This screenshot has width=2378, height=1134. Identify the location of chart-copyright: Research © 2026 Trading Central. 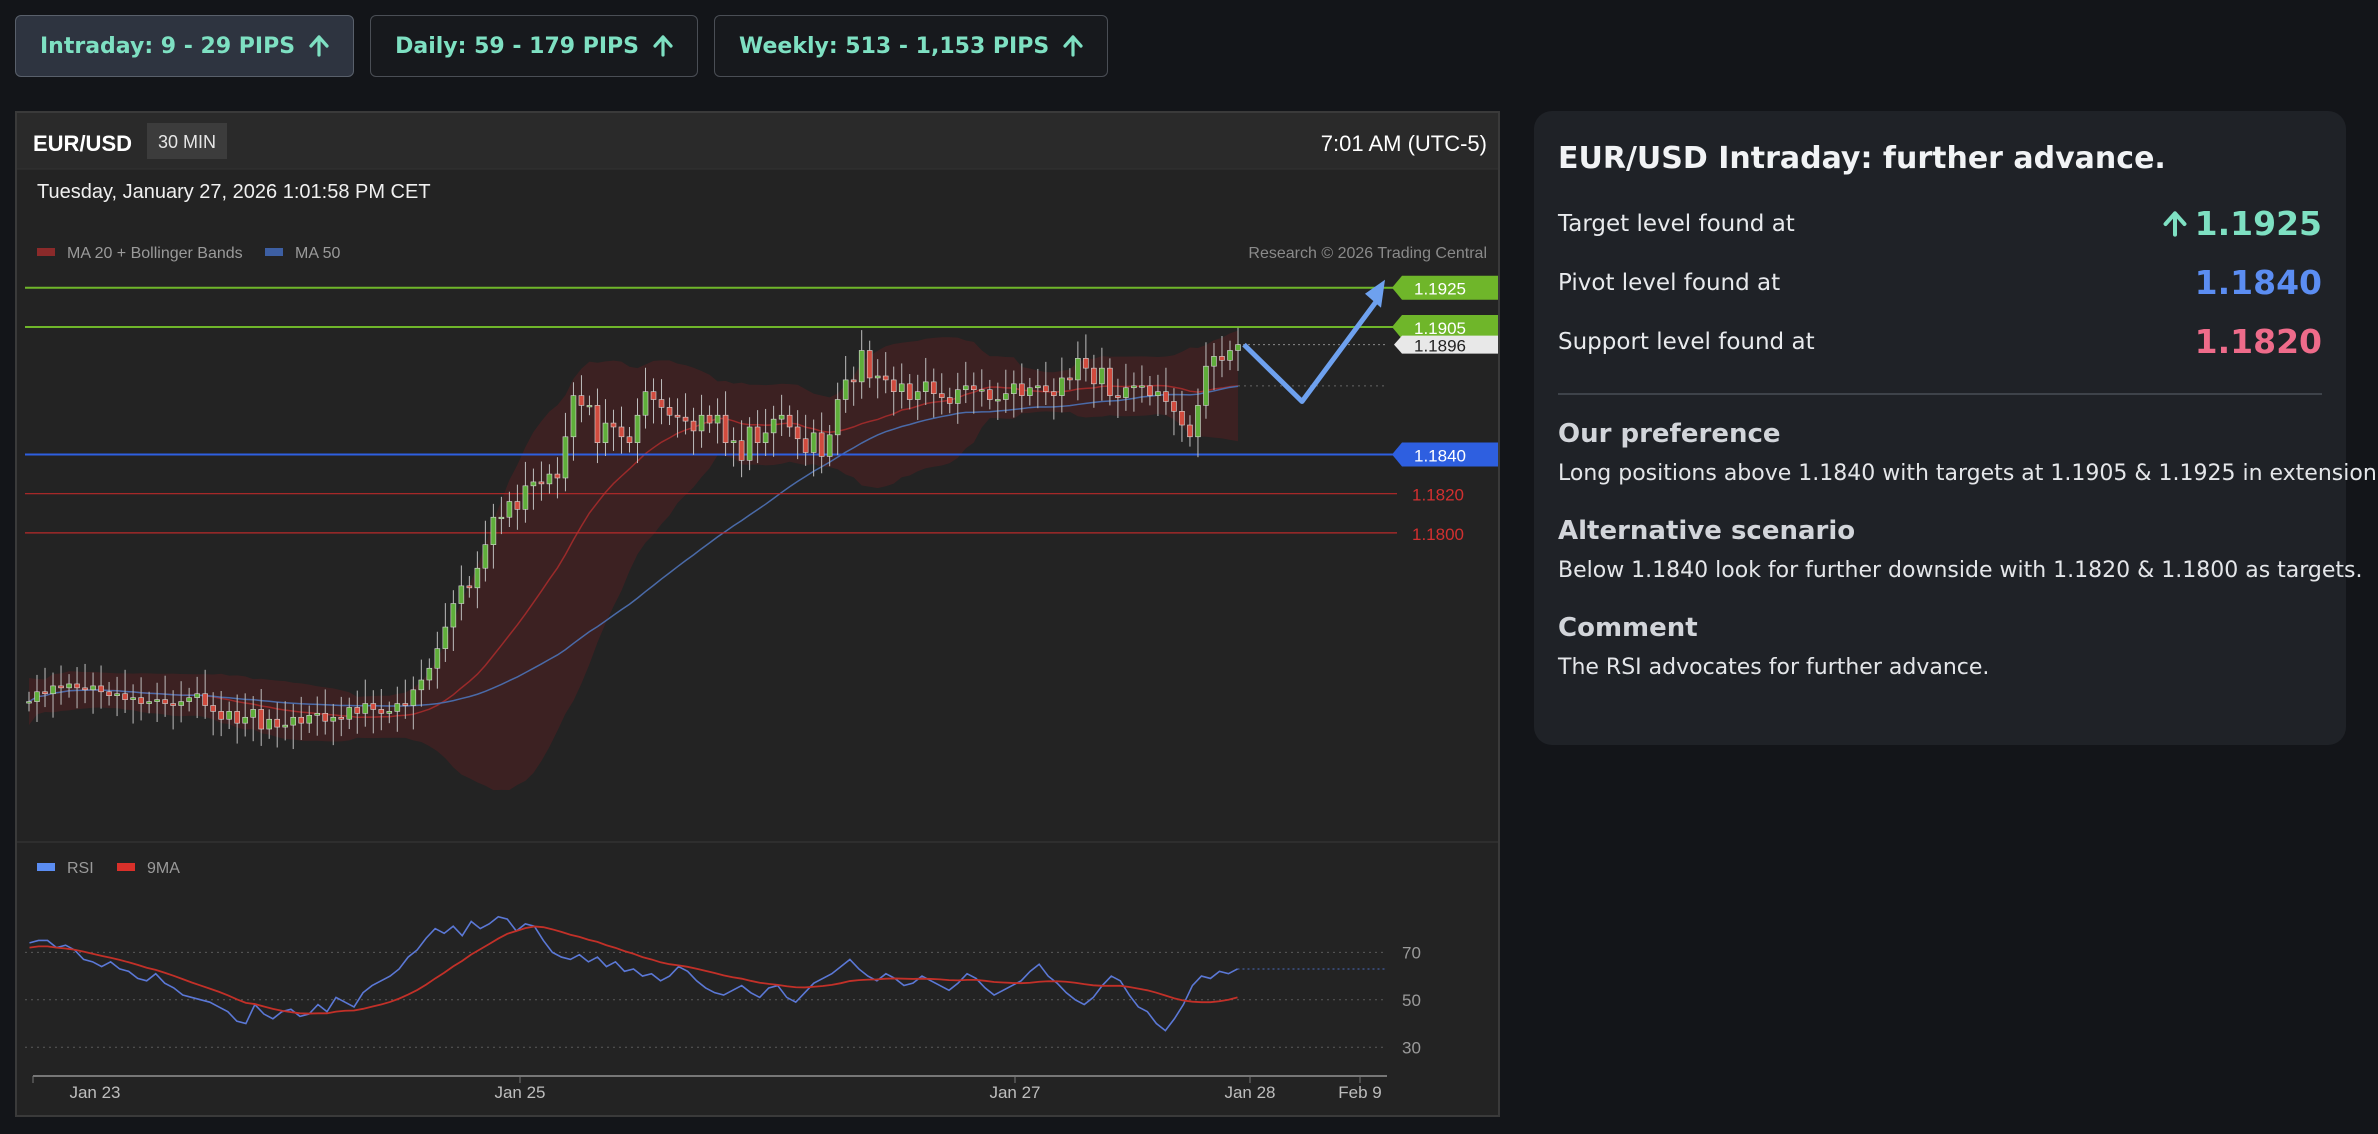
(1367, 253).